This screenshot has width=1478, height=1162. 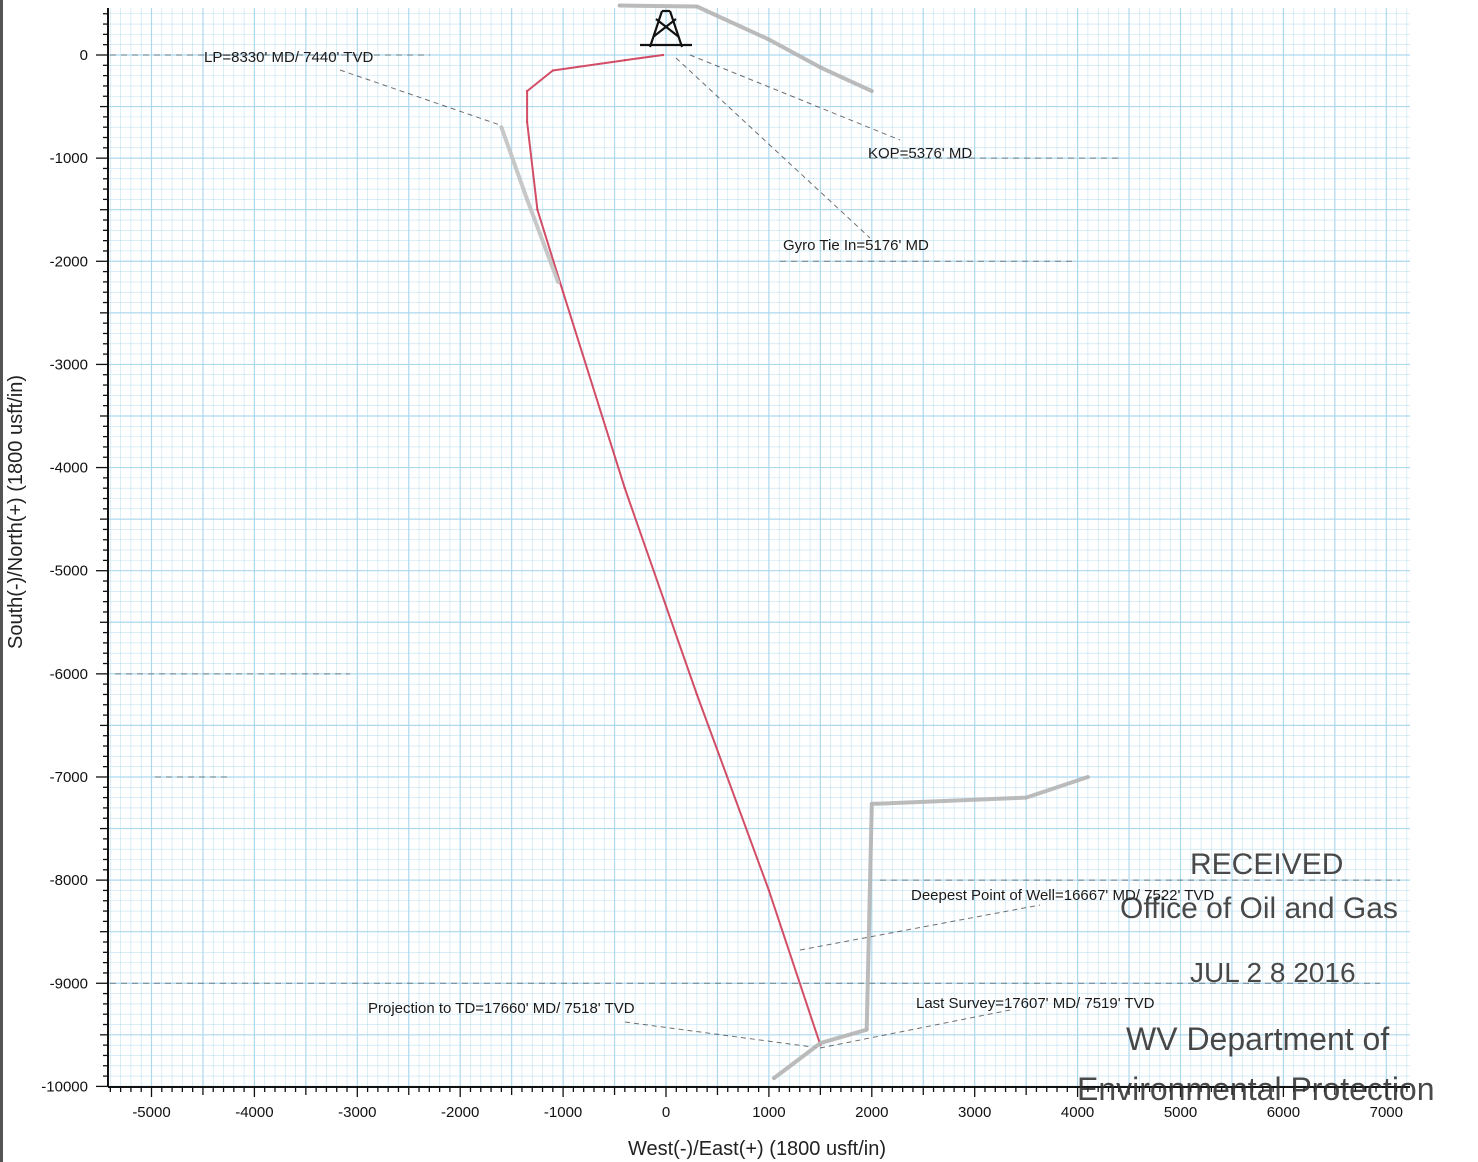 I want to click on leader-deepest, so click(x=920, y=927).